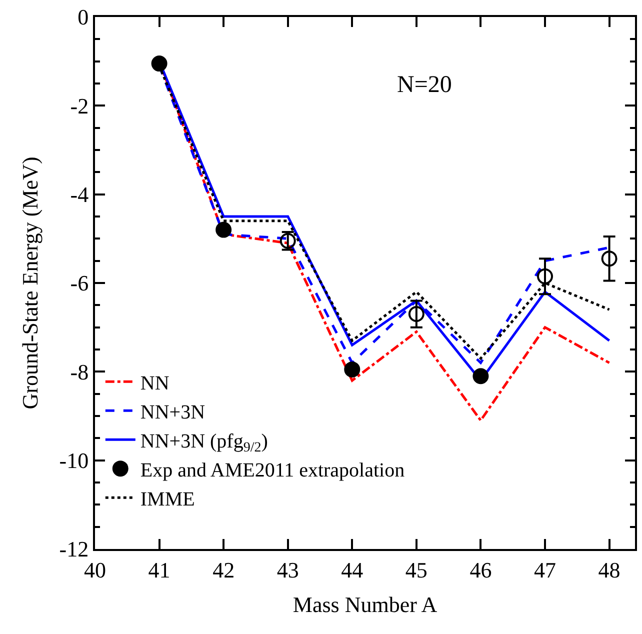 This screenshot has width=642, height=634. I want to click on y-tick-label: -10, so click(74, 461).